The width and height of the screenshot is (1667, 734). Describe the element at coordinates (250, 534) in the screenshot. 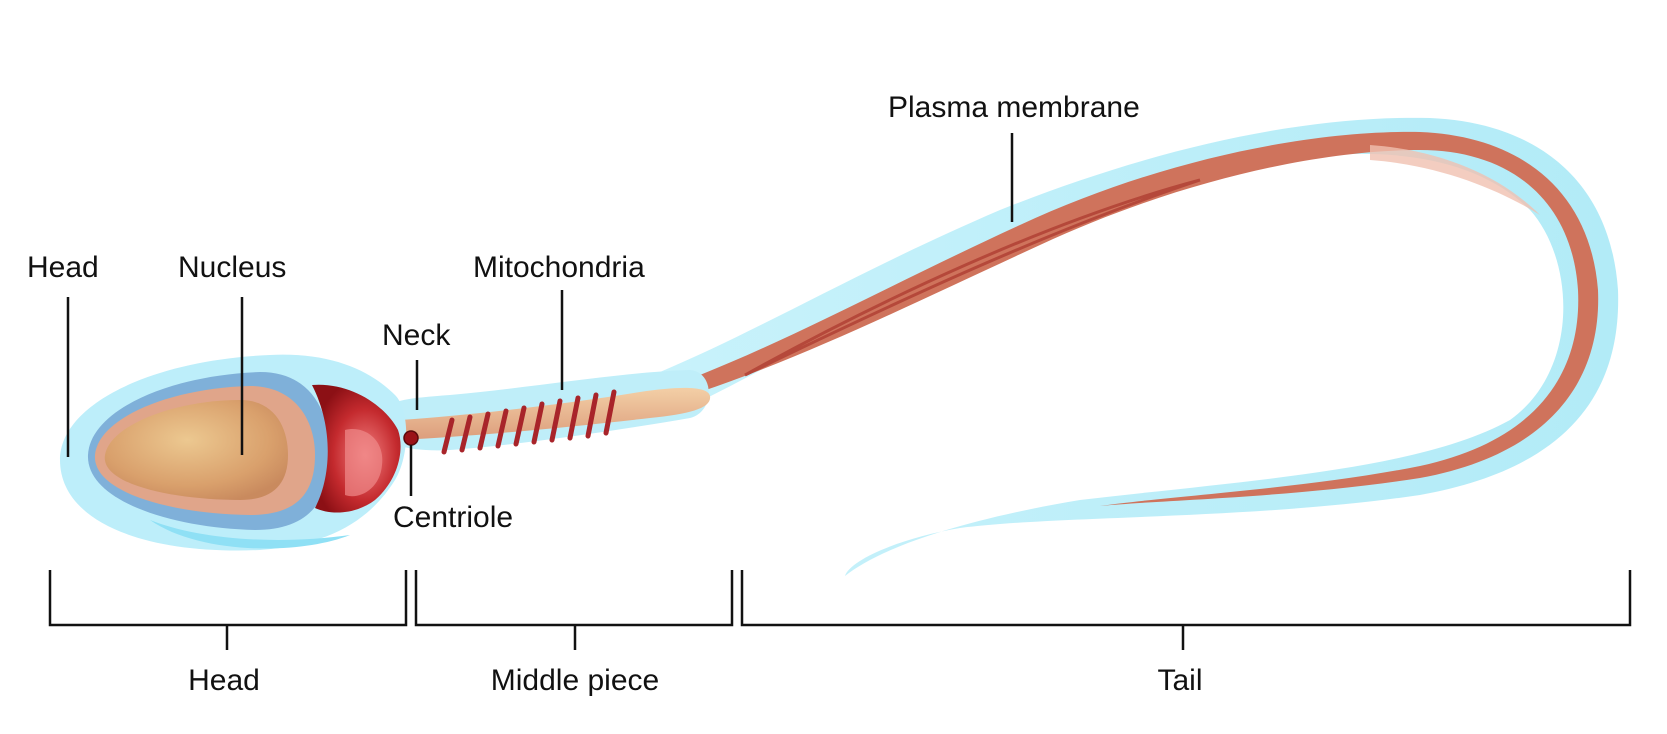

I see `head-membrane-lower` at that location.